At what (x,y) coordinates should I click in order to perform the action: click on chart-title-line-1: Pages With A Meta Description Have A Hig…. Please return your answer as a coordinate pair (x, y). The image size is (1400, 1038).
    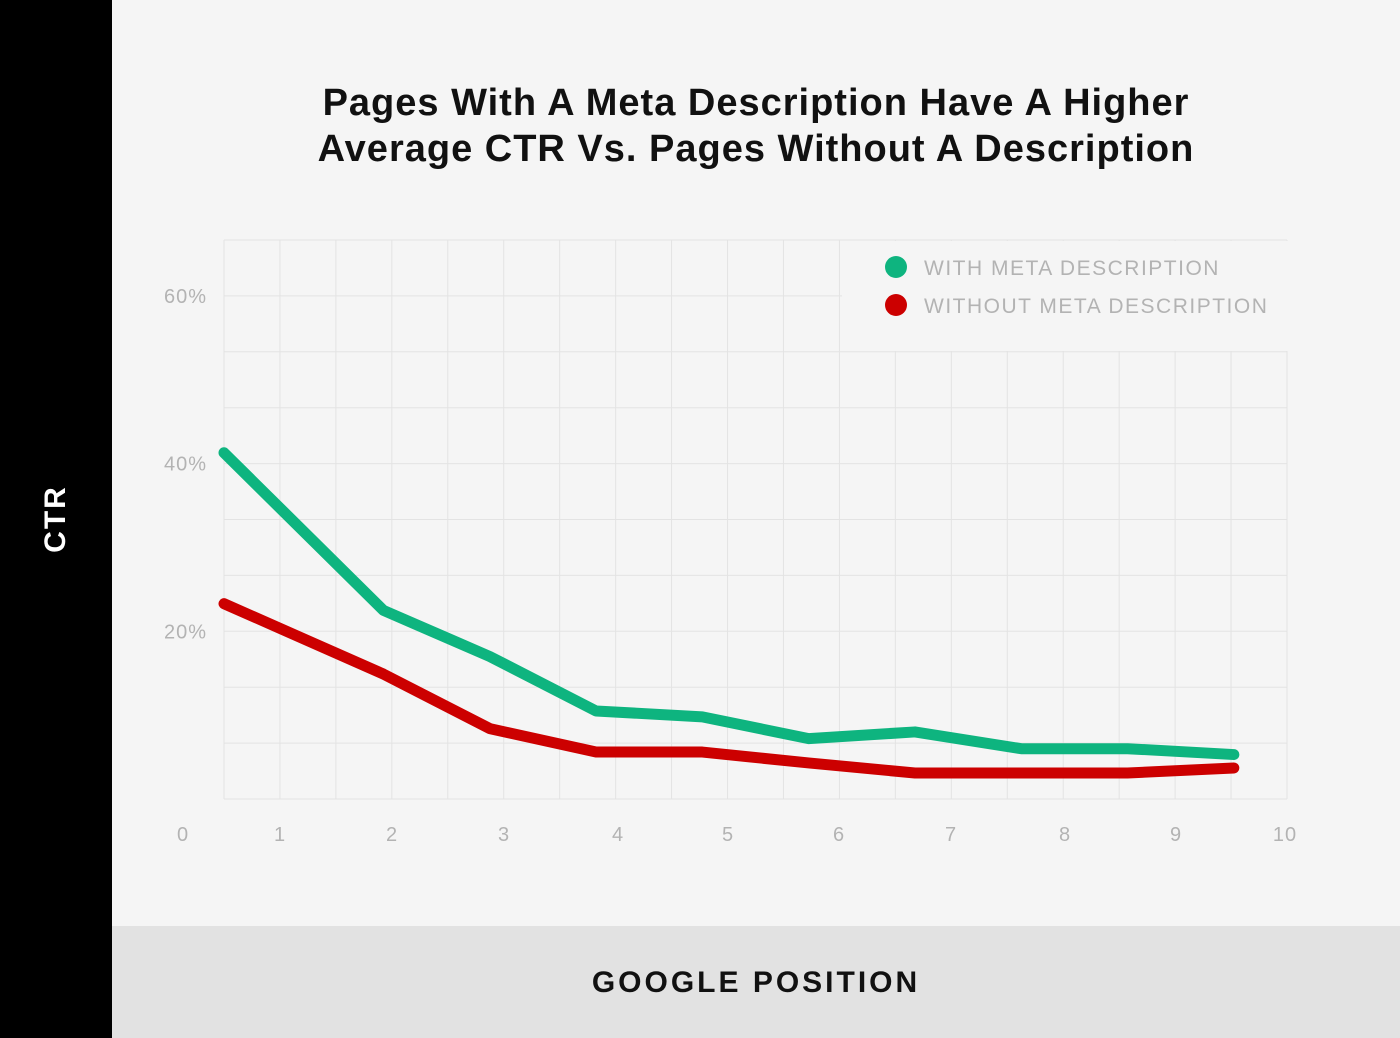
    Looking at the image, I should click on (756, 103).